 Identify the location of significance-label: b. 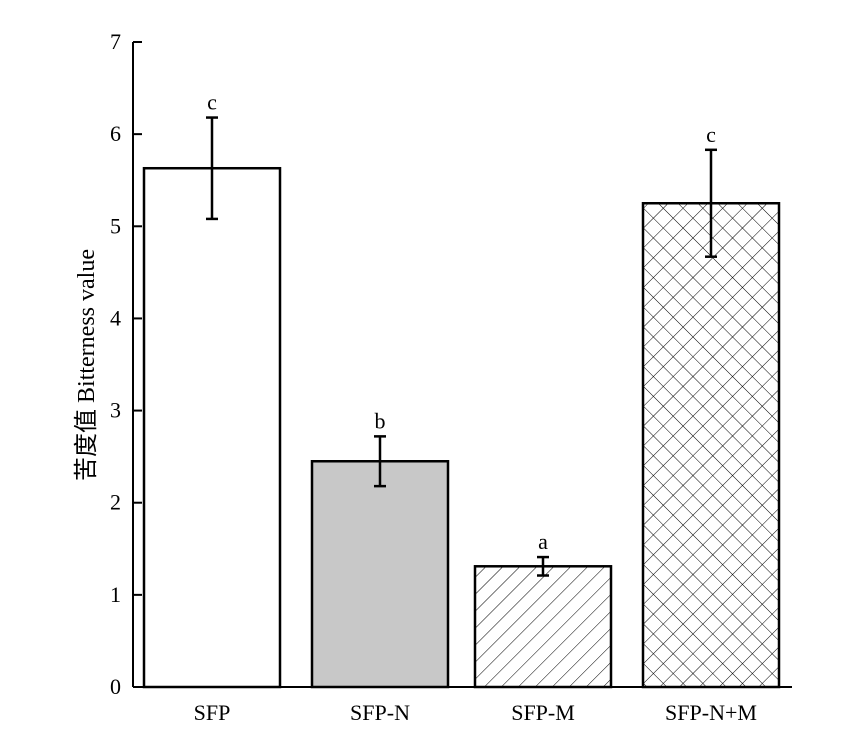
(380, 420).